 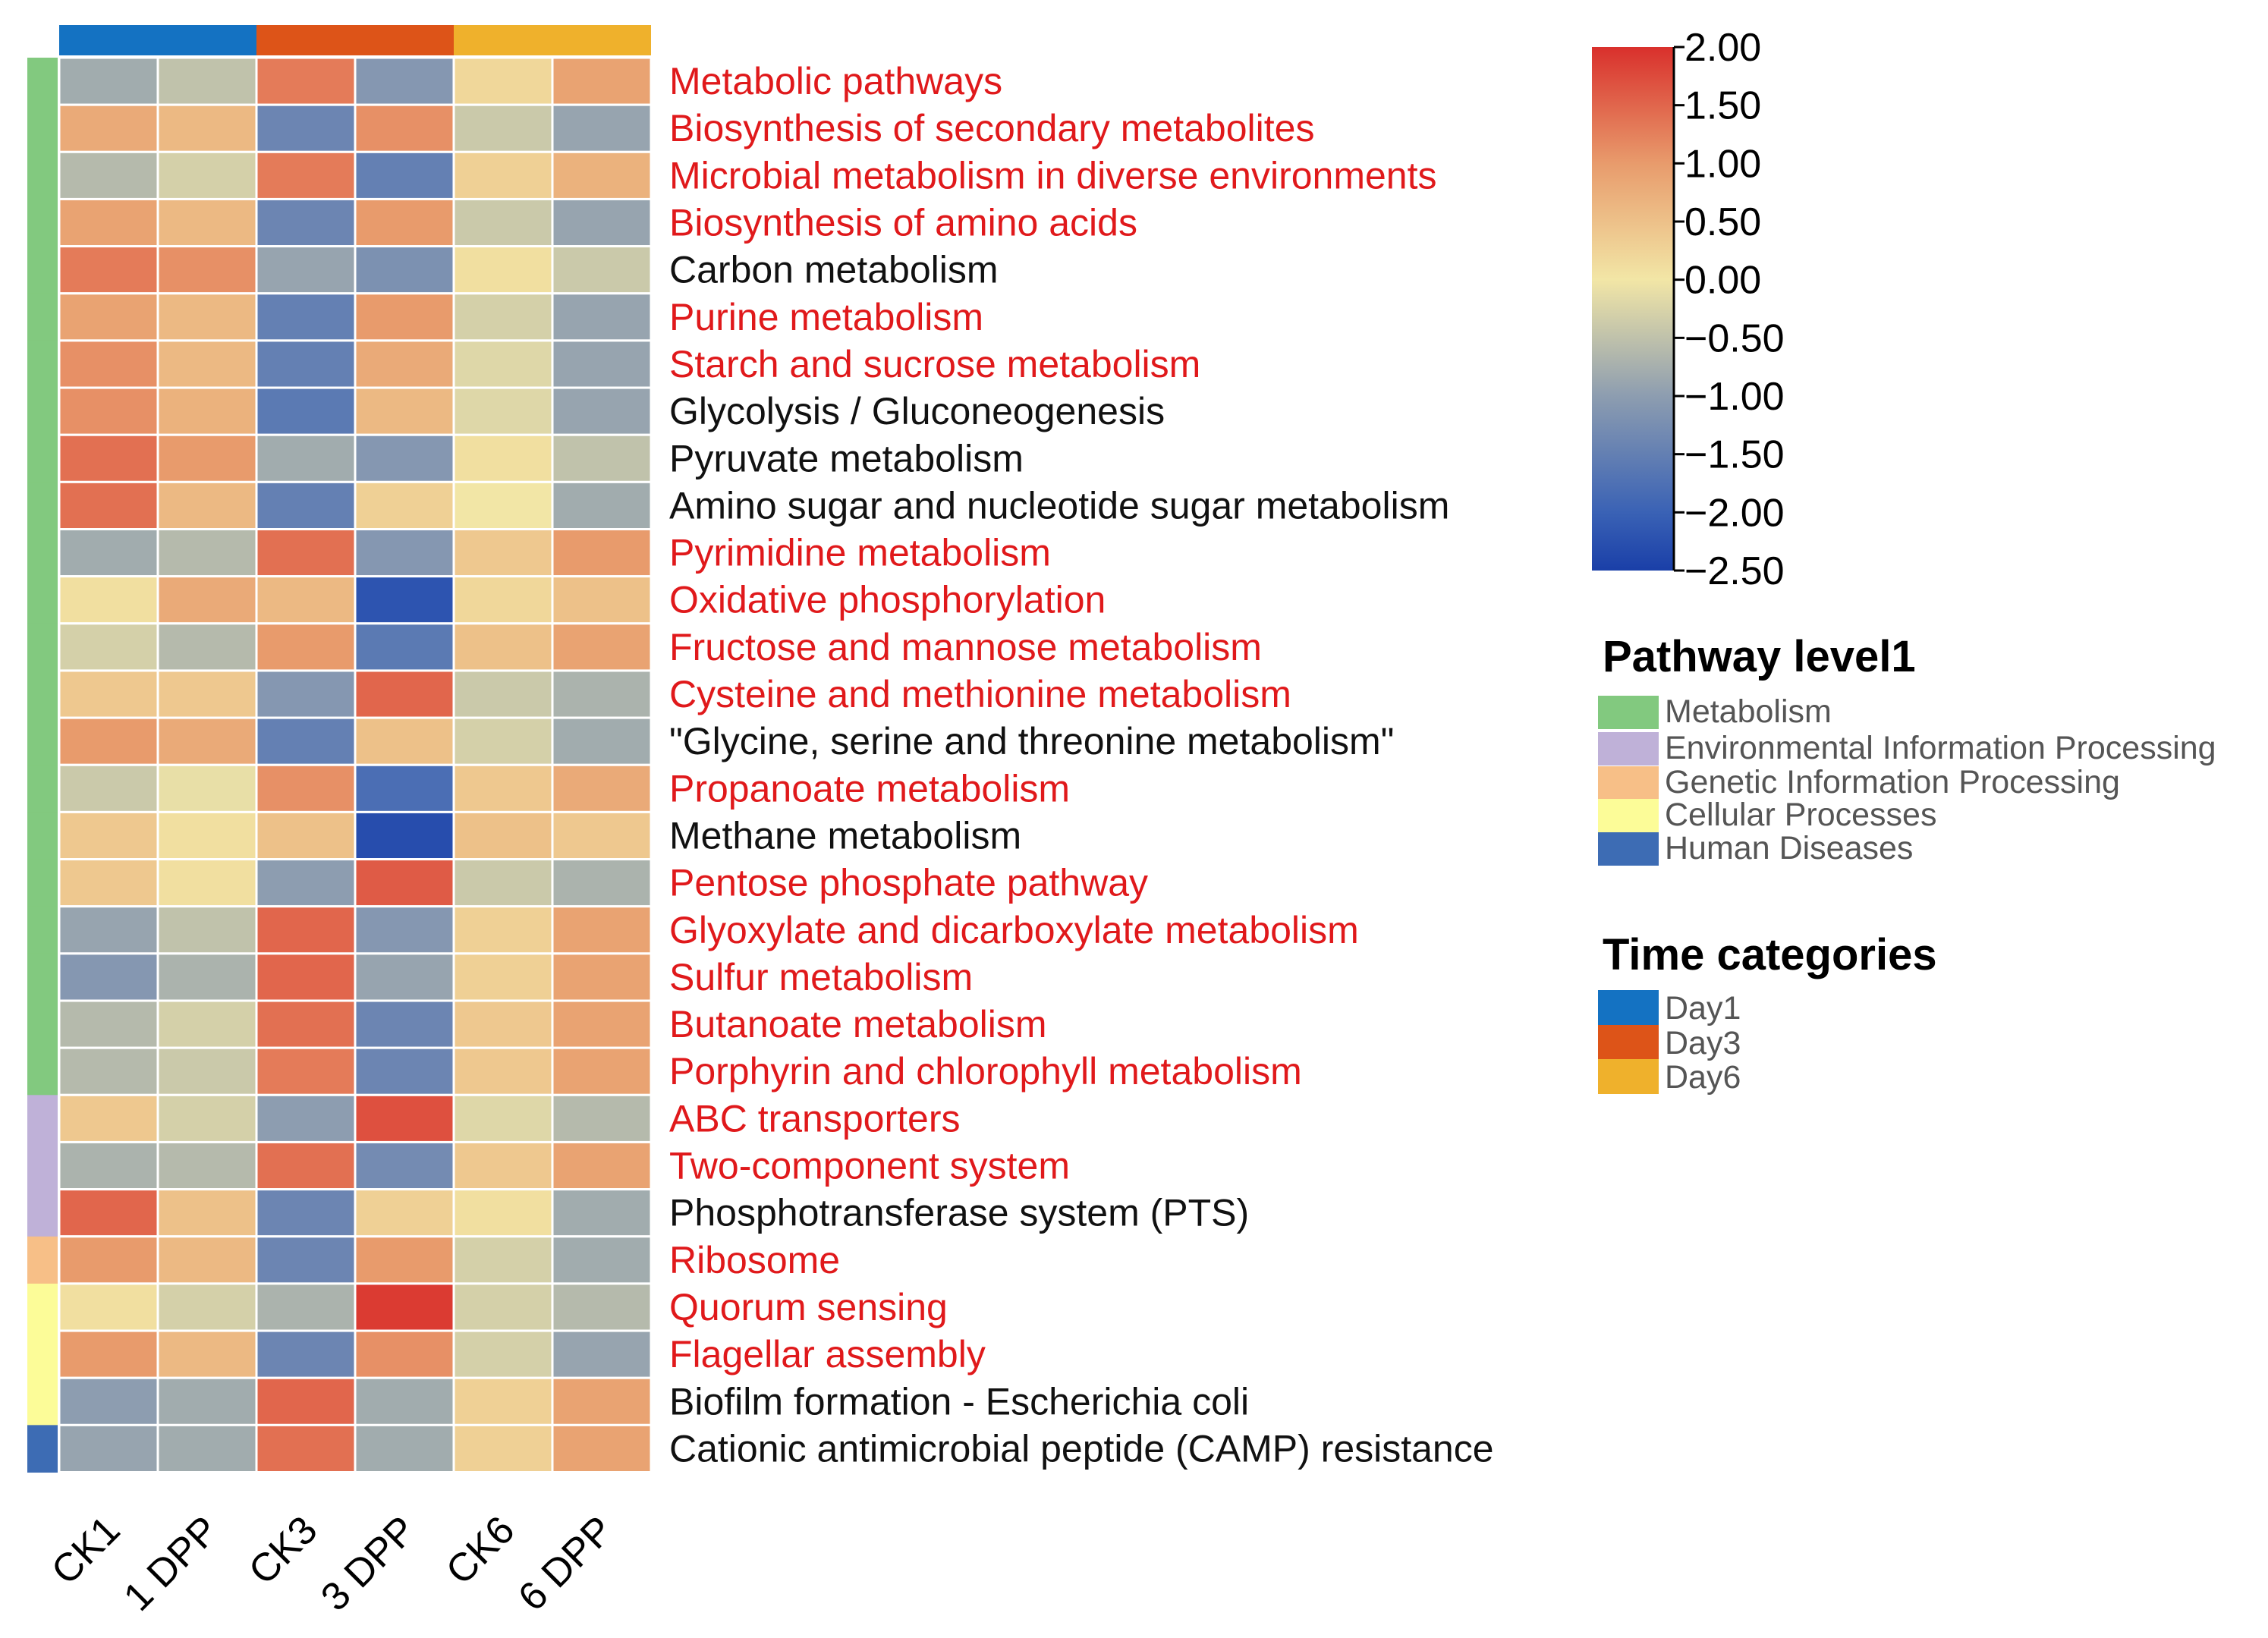 What do you see at coordinates (1628, 1042) in the screenshot?
I see `time-legend-swatch` at bounding box center [1628, 1042].